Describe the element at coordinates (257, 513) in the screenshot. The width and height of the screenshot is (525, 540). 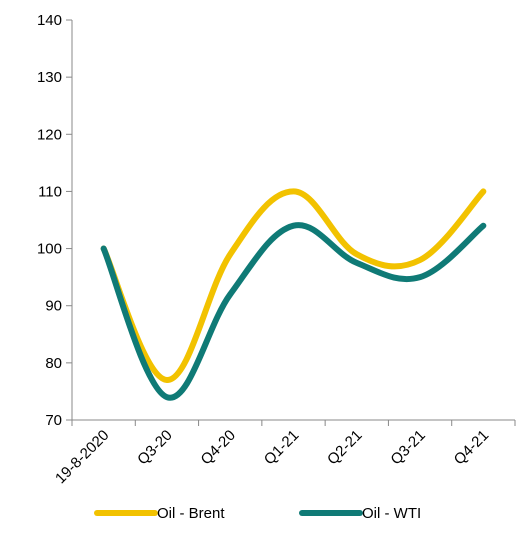
I see `legend: Oil - Brent Oil - WTI` at that location.